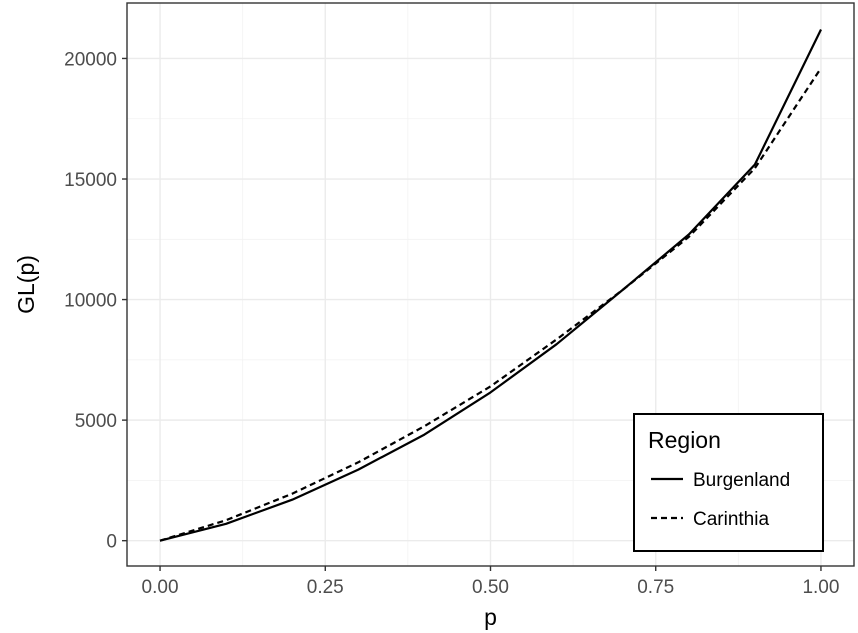 This screenshot has width=858, height=633. I want to click on x-tick-label: 0.50, so click(490, 587).